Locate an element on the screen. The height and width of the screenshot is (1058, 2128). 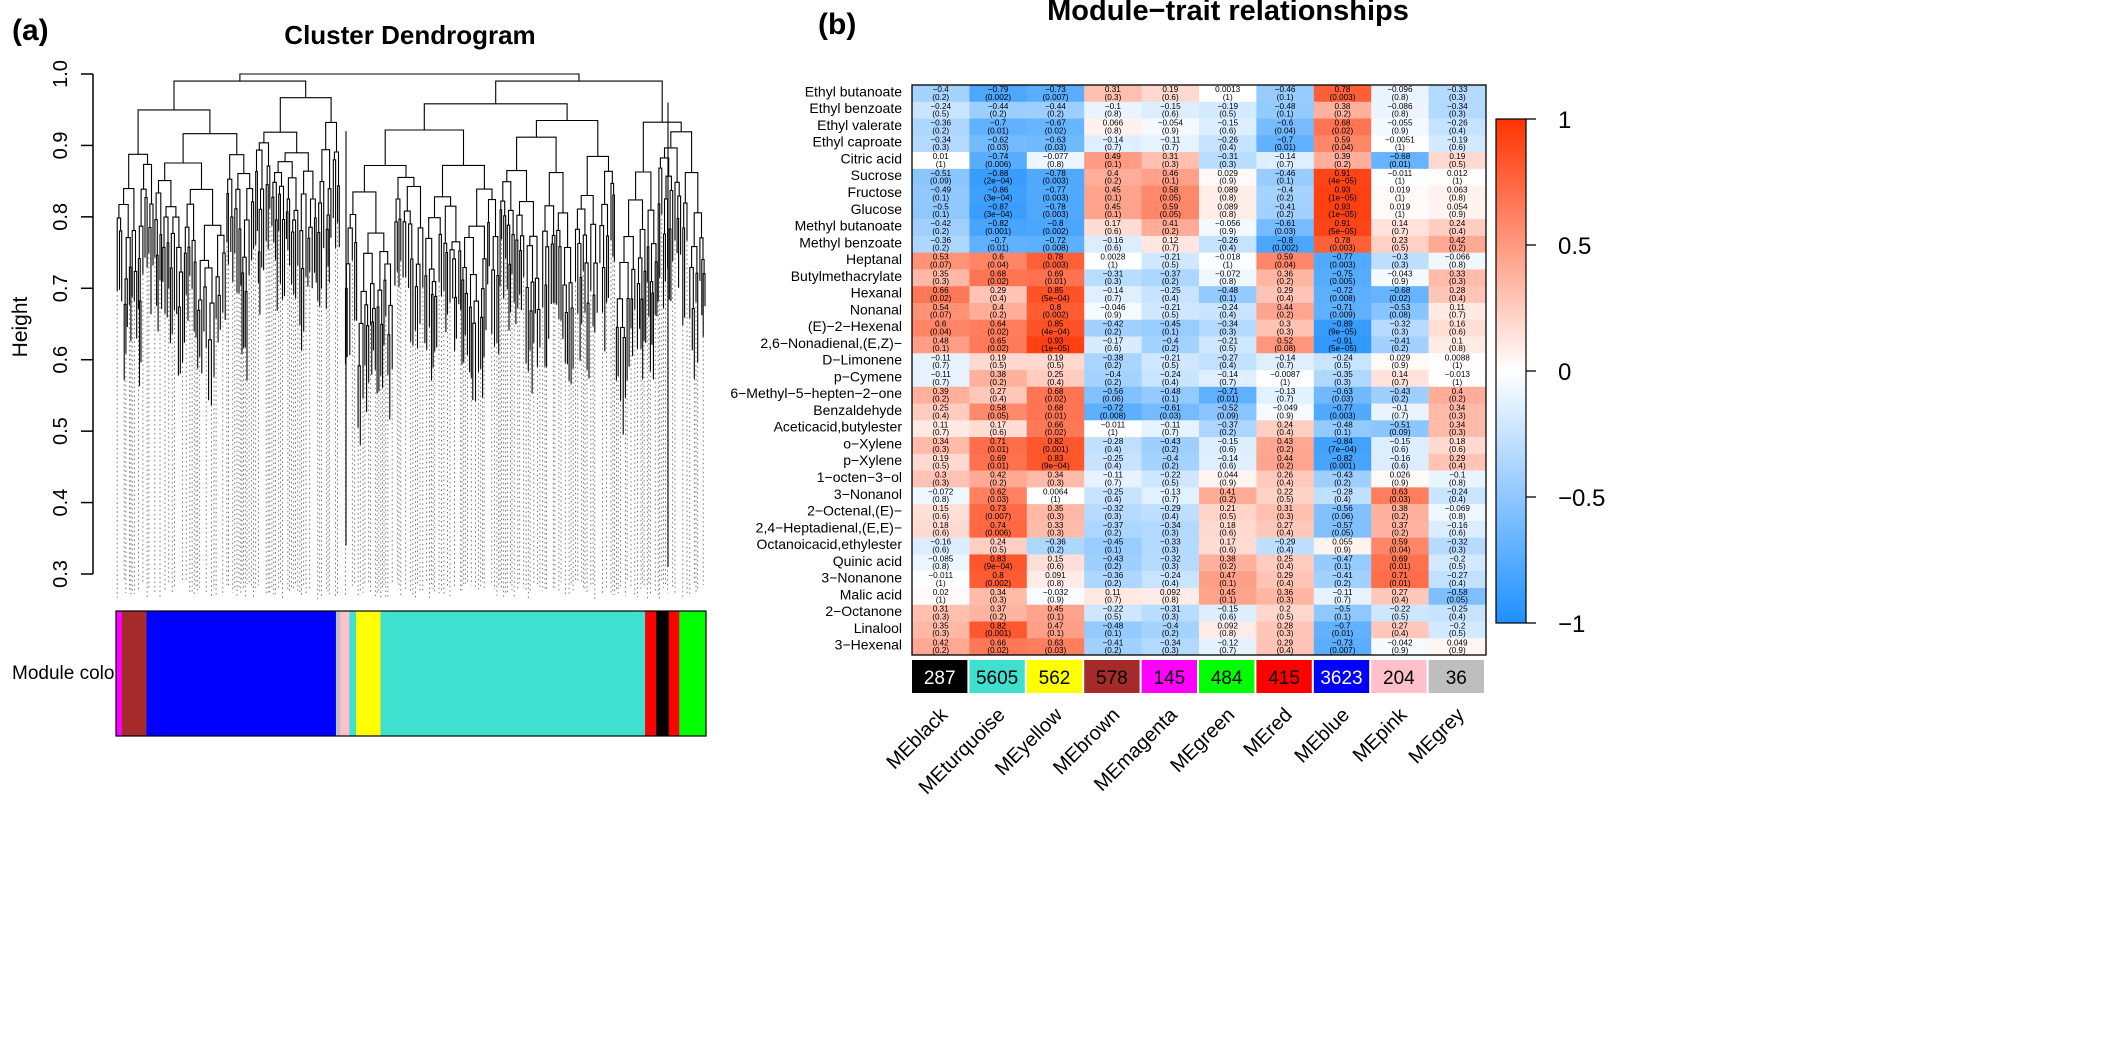
heatmap-cell-correlation: −0.21 is located at coordinates (1170, 357).